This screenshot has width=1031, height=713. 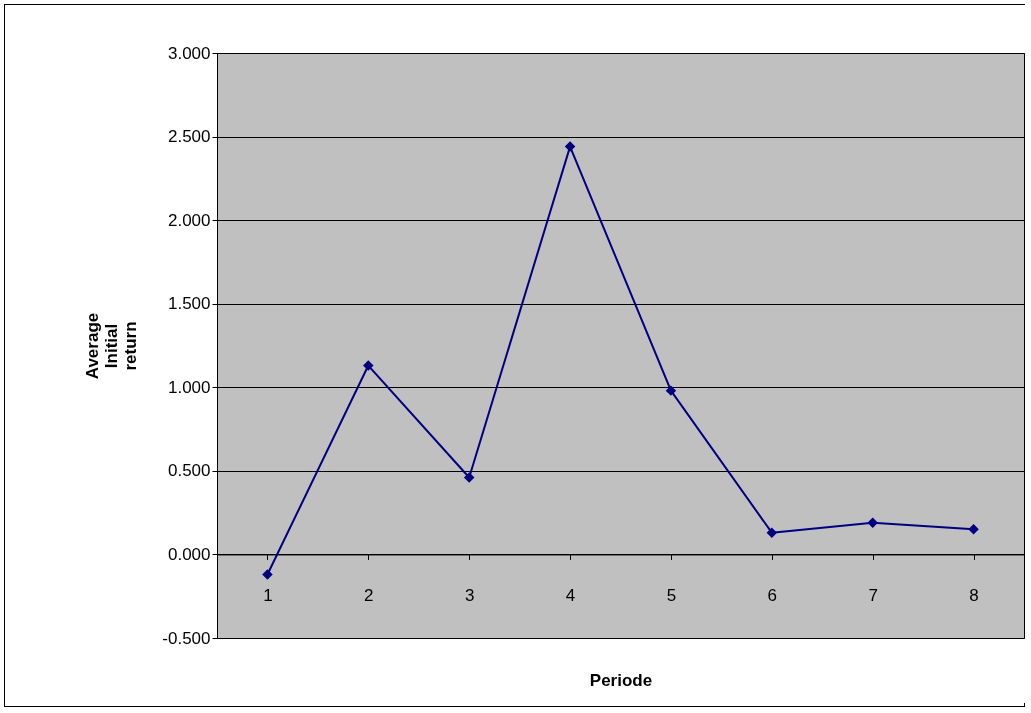 I want to click on y-tick-label: 0.000, so click(x=189, y=554).